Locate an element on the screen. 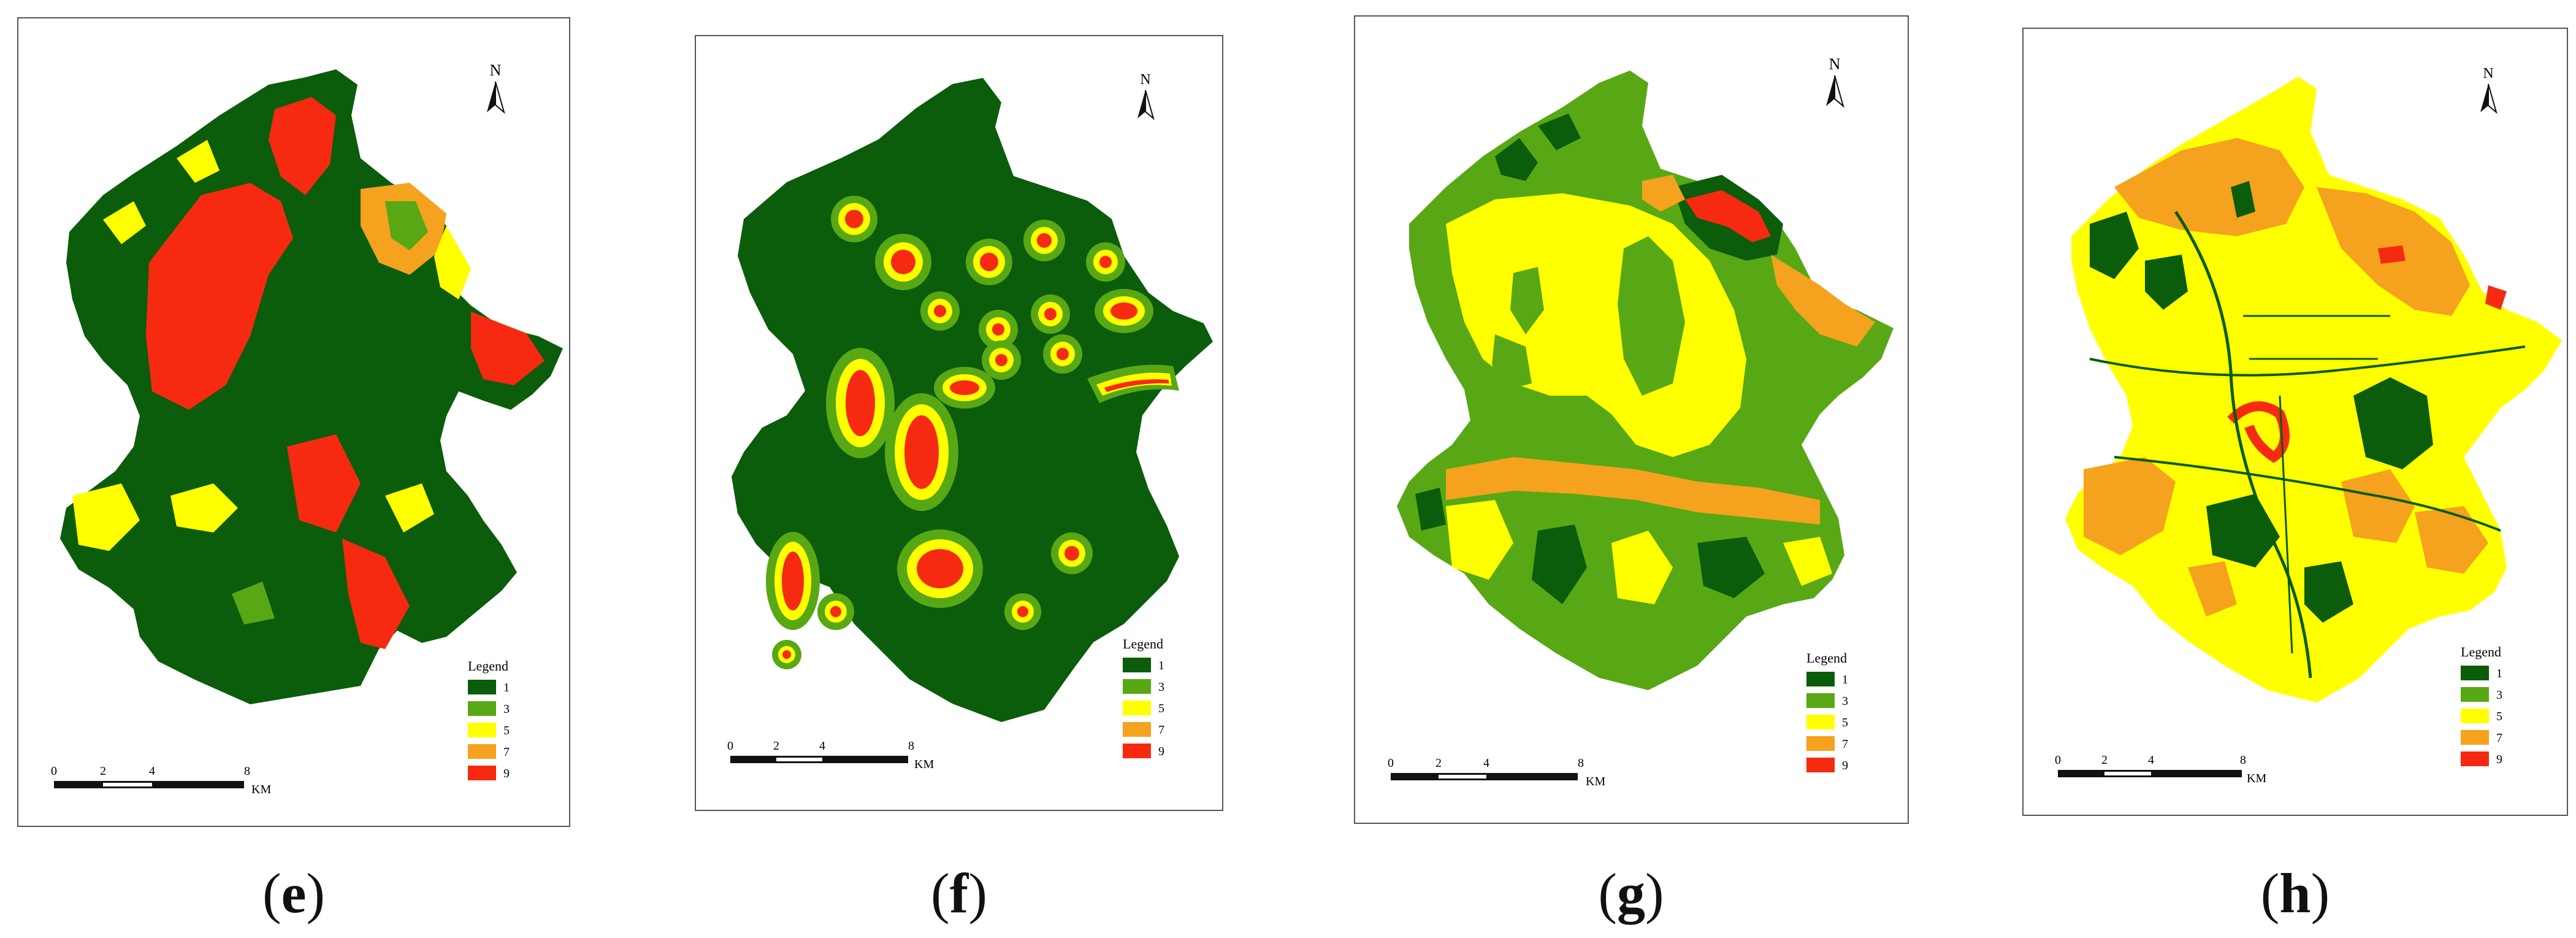 The width and height of the screenshot is (2576, 938). caption-g: (g) is located at coordinates (1631, 893).